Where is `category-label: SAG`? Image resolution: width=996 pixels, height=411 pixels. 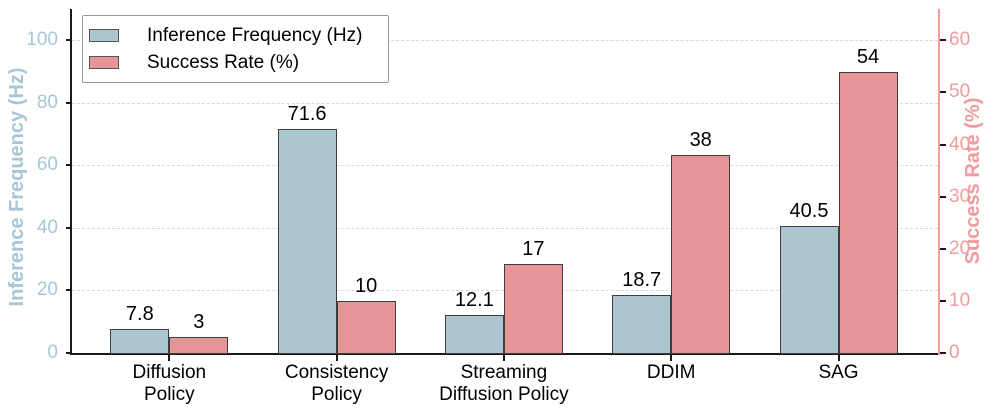 category-label: SAG is located at coordinates (838, 372).